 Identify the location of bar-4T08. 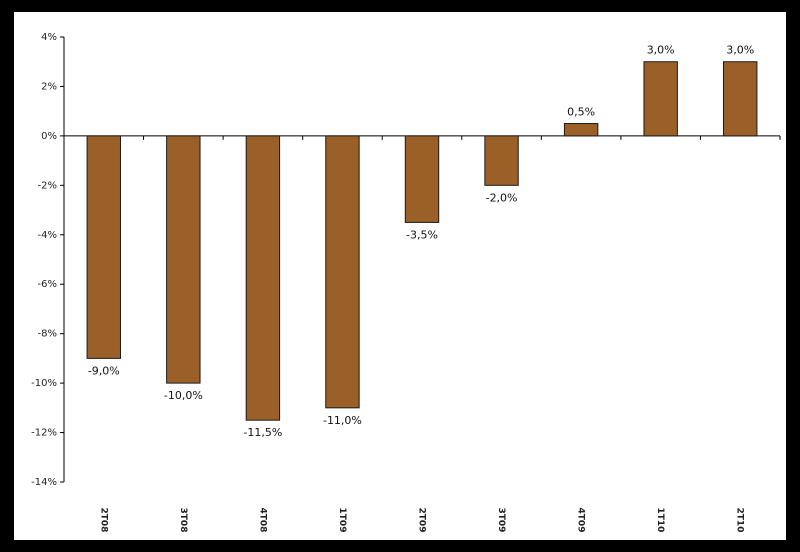
(263, 278).